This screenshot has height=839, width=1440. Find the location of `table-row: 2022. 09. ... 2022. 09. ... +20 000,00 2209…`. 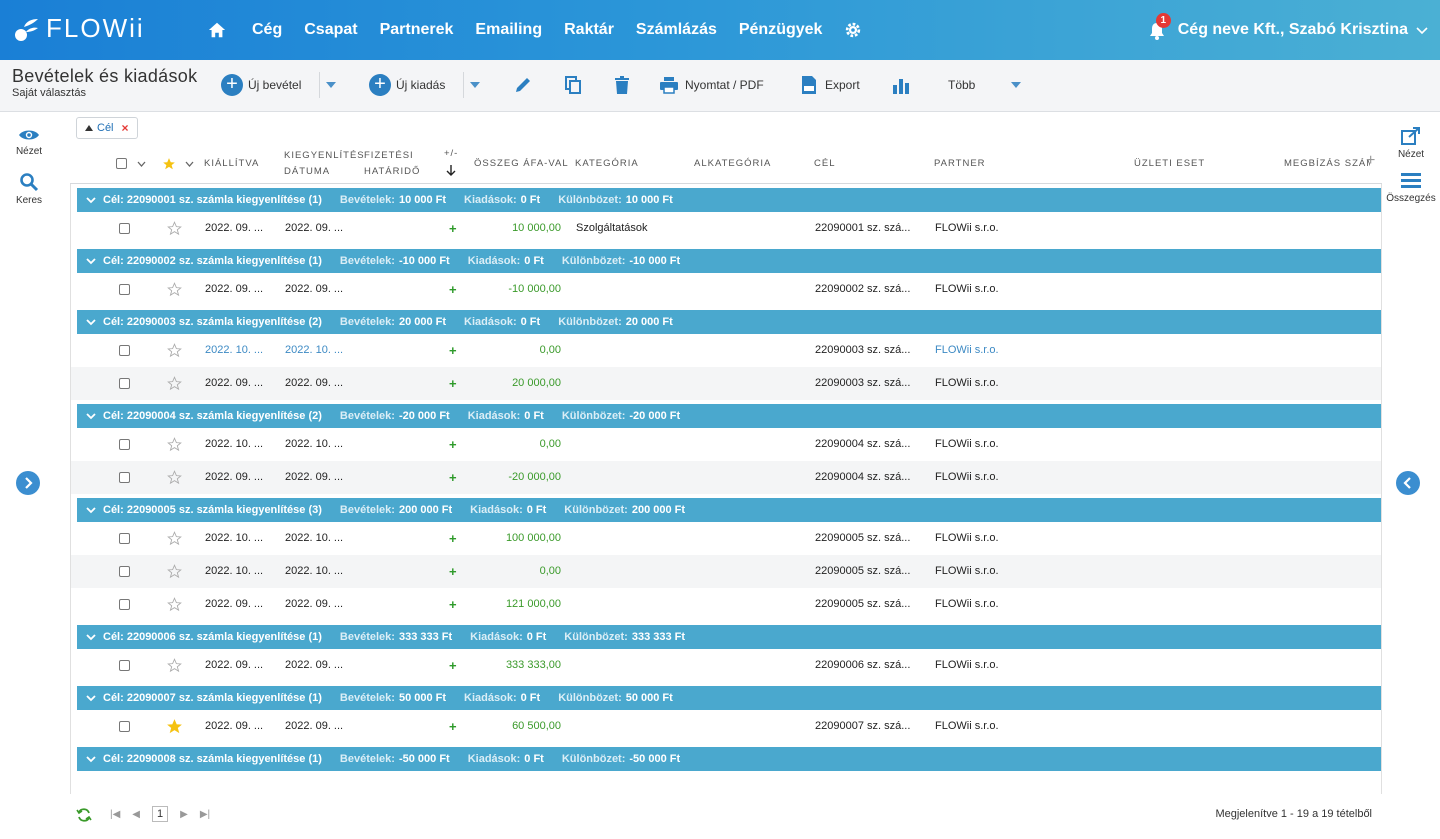

table-row: 2022. 09. ... 2022. 09. ... +20 000,00 2209… is located at coordinates (726, 383).